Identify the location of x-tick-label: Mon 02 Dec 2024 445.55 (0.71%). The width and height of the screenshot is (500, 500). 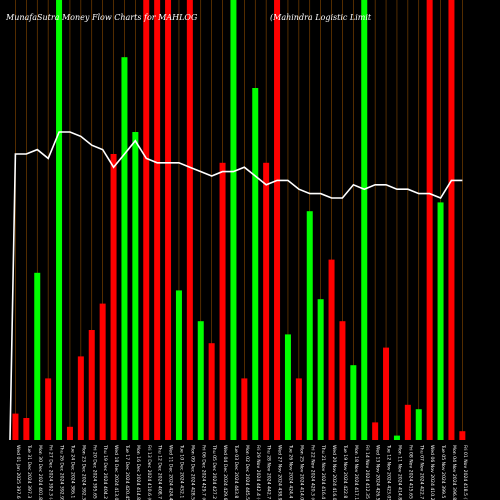
(247, 472).